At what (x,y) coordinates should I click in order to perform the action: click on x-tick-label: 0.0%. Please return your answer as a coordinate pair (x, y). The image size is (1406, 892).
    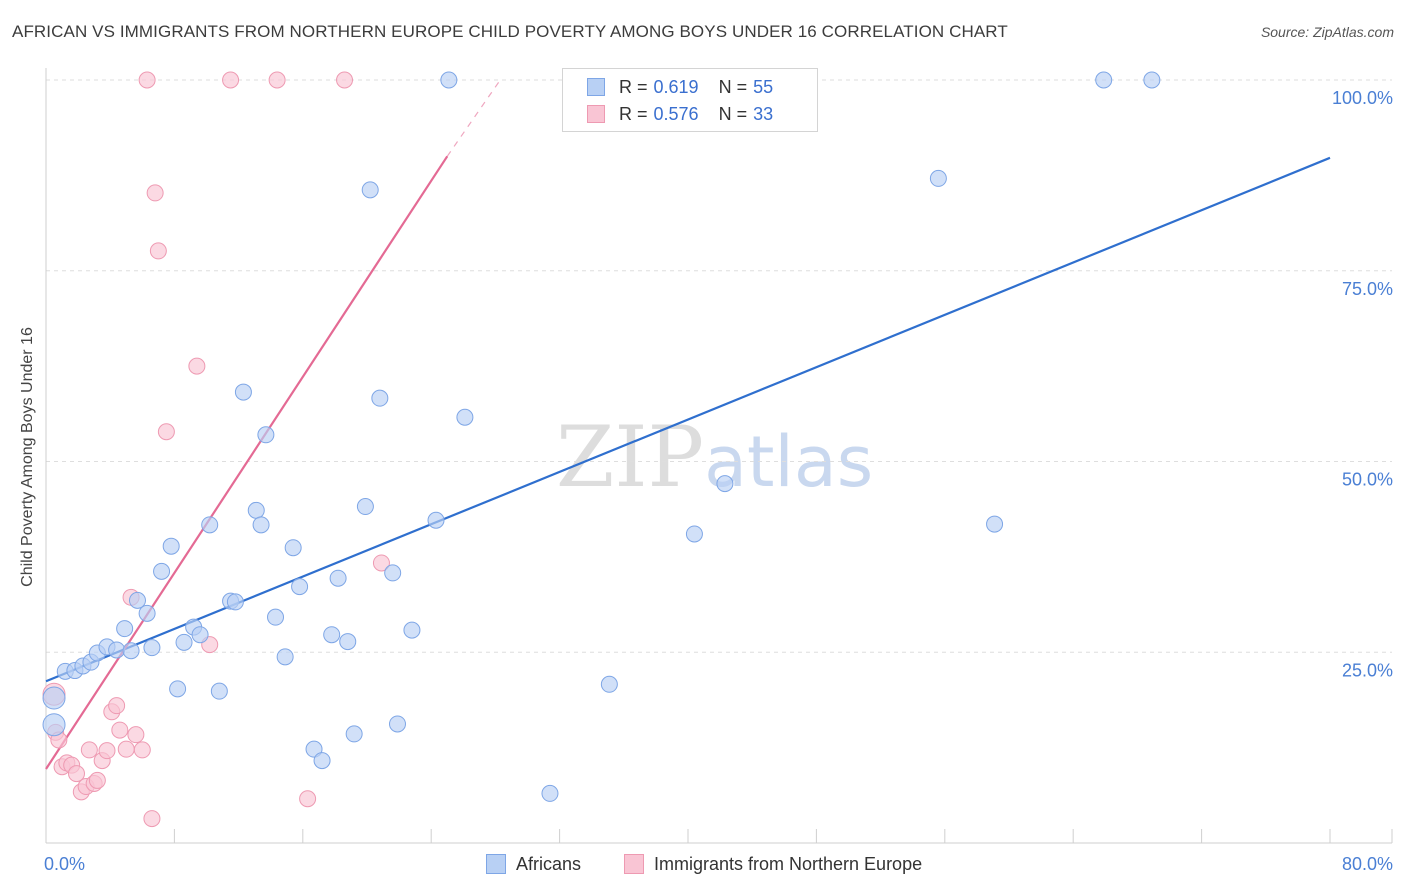
    Looking at the image, I should click on (64, 864).